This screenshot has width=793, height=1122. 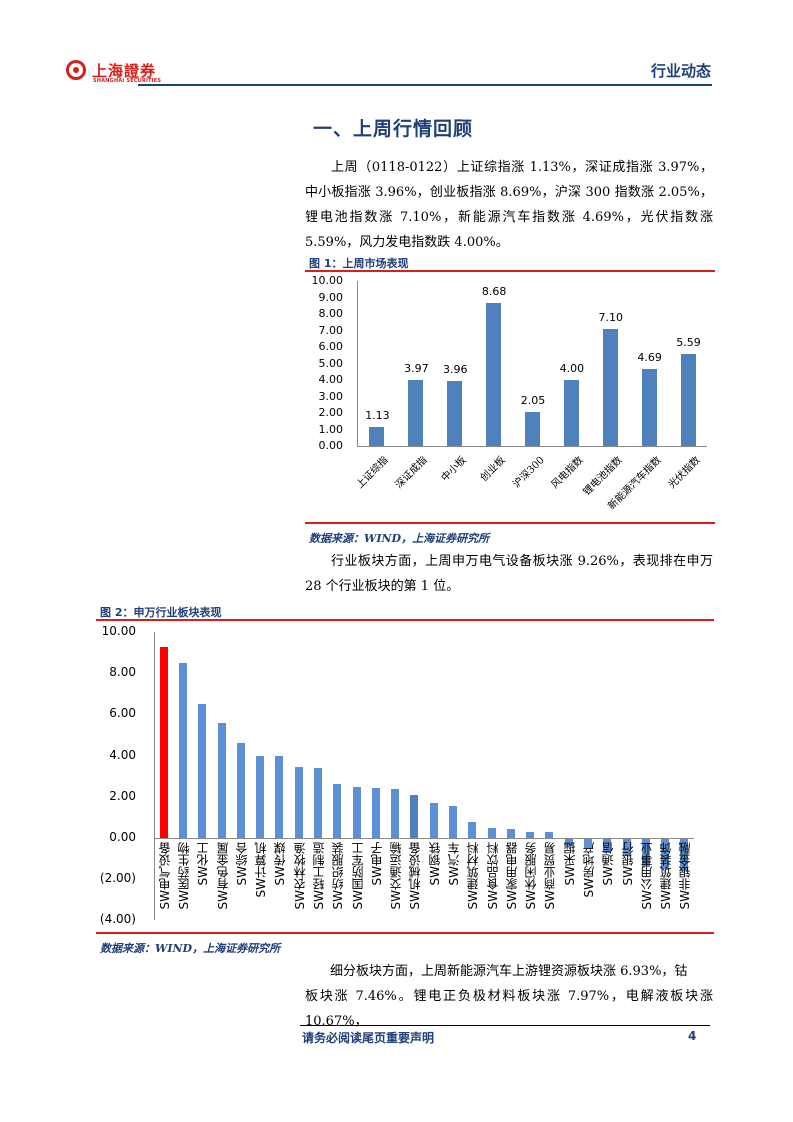 I want to click on footer-divider, so click(x=505, y=1025).